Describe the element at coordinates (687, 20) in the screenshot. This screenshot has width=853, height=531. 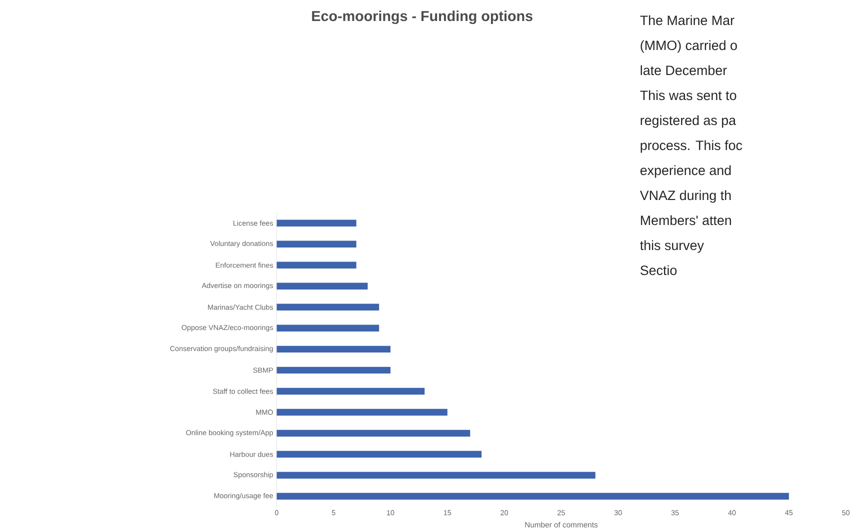
I see `text: The Marine Mar` at that location.